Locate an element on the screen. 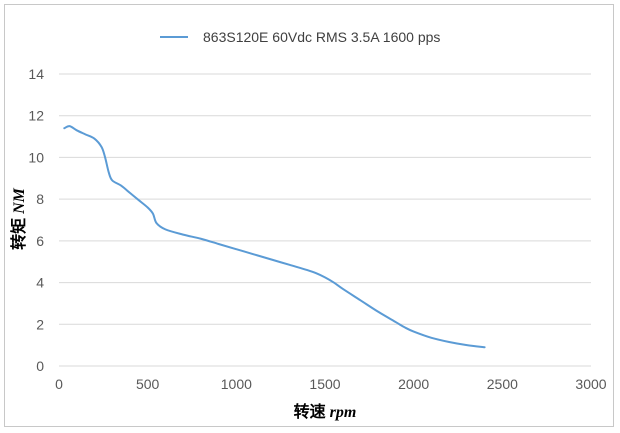  x-tick-label: 3000 is located at coordinates (590, 384).